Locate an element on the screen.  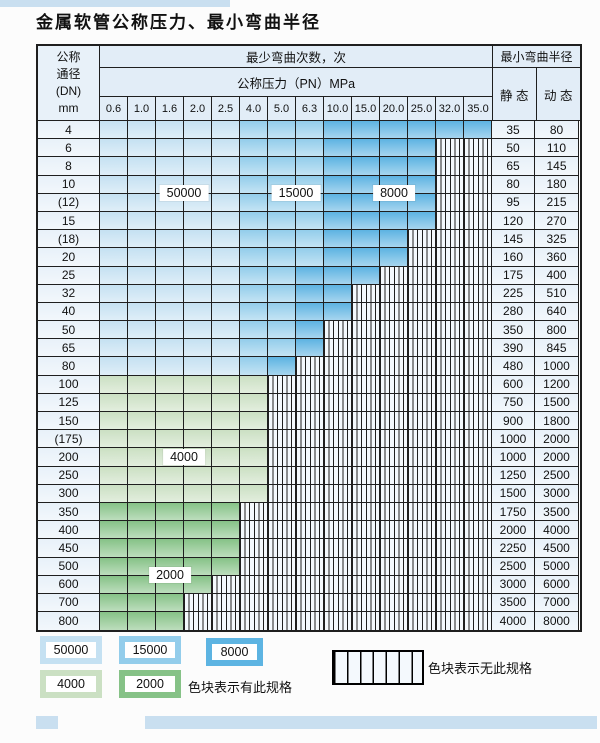
pressure-column-header: 35.0 is located at coordinates (478, 108).